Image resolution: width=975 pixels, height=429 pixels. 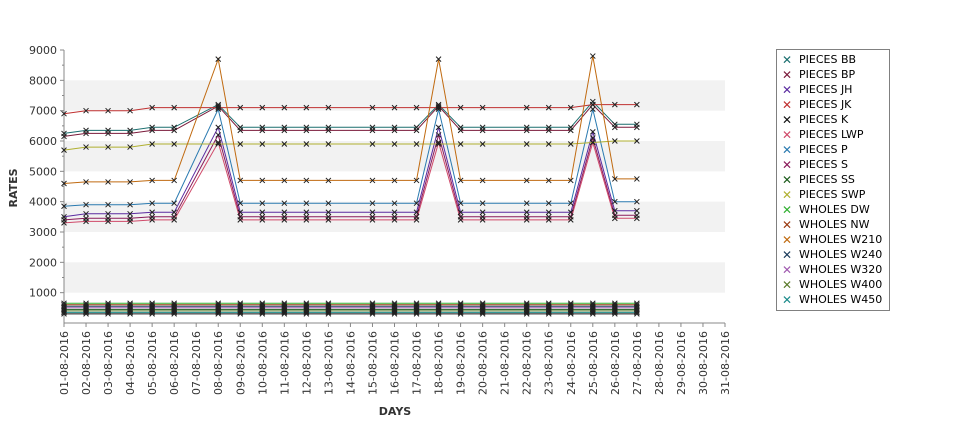 I want to click on legend-item-pieces-s: ✕ PIECES S, so click(x=814, y=164).